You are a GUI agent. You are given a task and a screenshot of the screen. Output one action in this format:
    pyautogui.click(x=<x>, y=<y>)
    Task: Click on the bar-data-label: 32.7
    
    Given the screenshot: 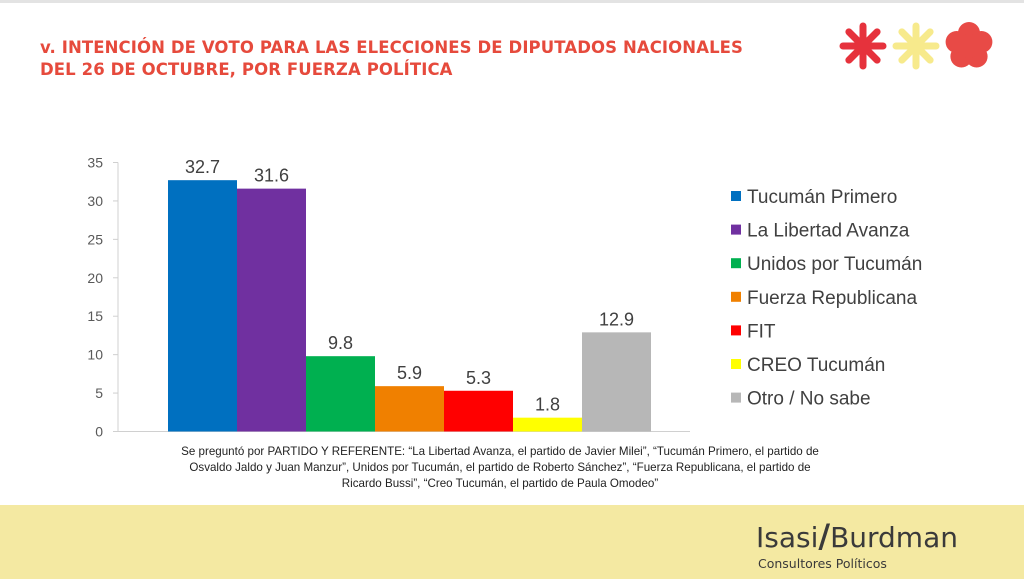 What is the action you would take?
    pyautogui.click(x=202, y=167)
    